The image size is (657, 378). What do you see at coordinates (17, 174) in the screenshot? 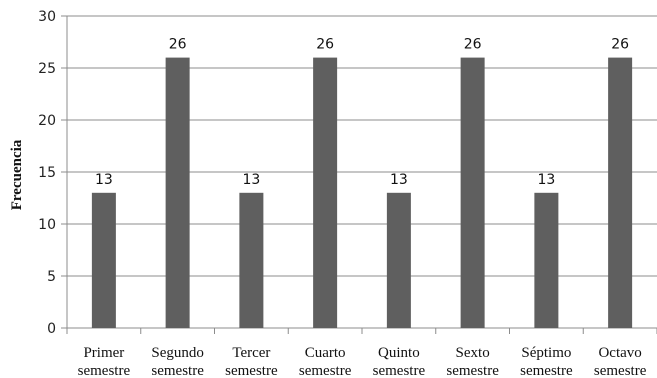
I see `y-axis-label: Frecuencia` at bounding box center [17, 174].